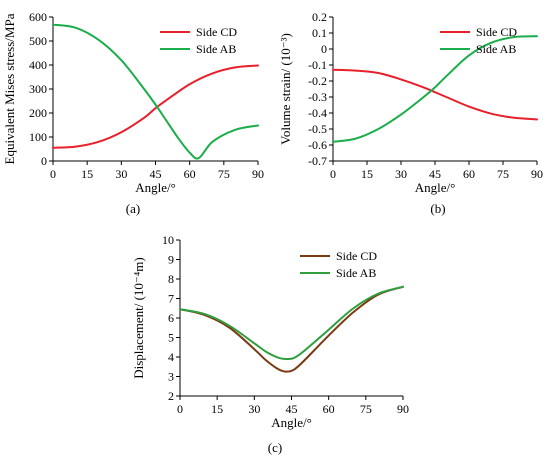 The height and width of the screenshot is (462, 550). Describe the element at coordinates (317, 81) in the screenshot. I see `y-tick-label: -0.2` at that location.